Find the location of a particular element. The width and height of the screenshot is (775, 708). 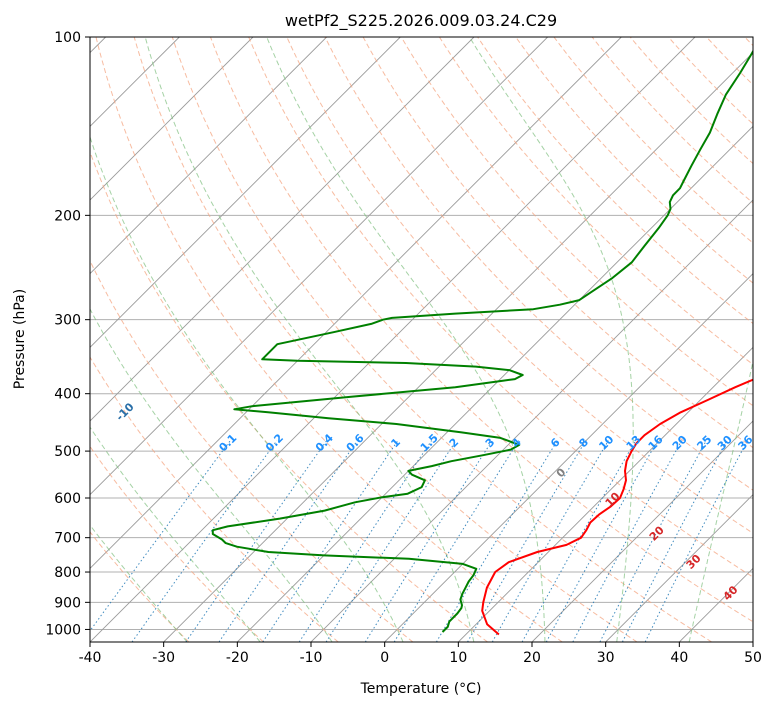

y-tick-label: 300 is located at coordinates (67, 321).